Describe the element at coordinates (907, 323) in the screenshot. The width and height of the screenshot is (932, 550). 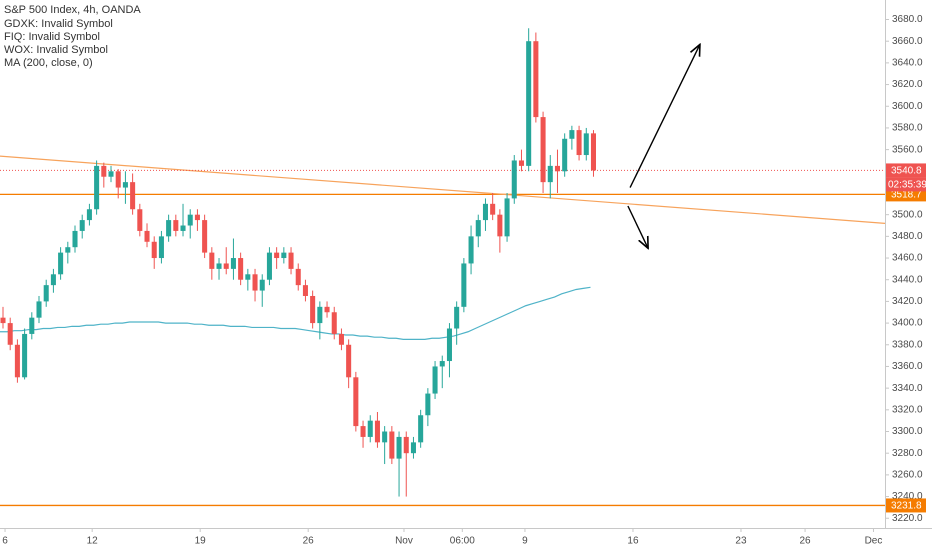
I see `y-tick-label: 3400.0` at that location.